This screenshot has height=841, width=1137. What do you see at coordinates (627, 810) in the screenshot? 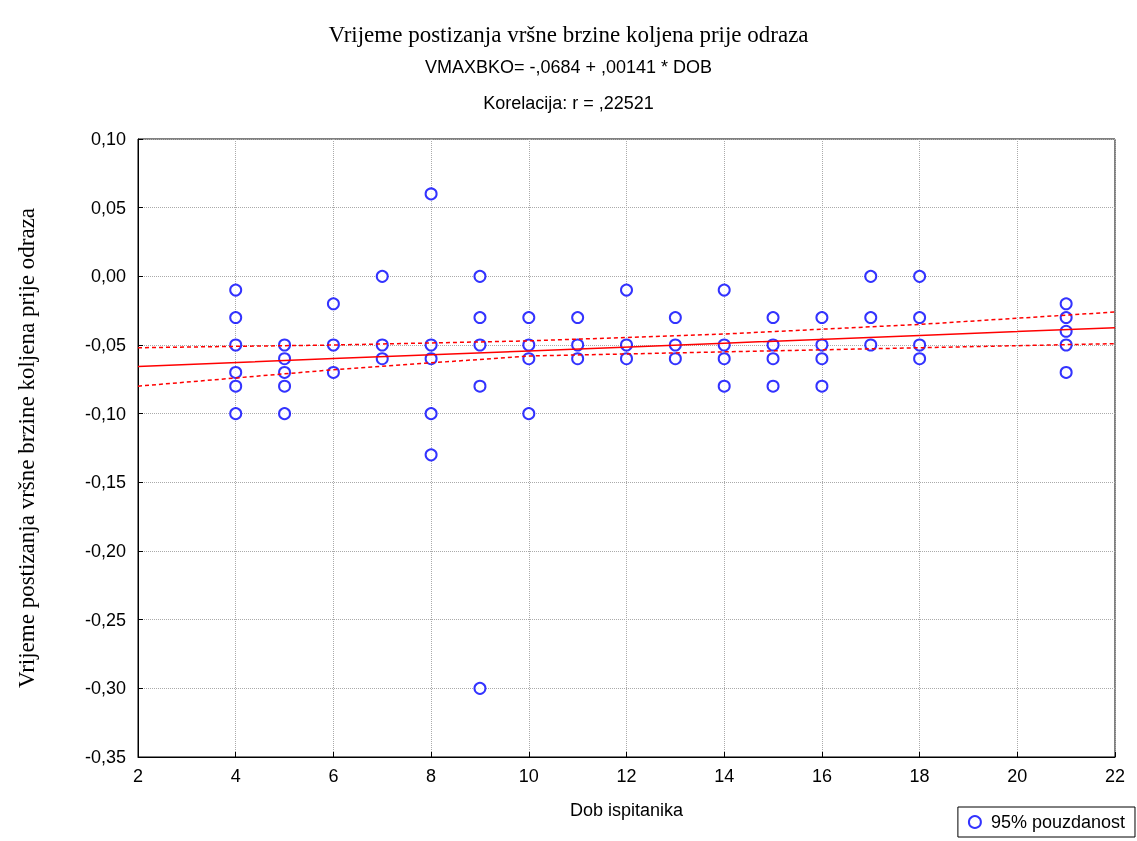
I see `x-axis-title: Dob ispitanika` at bounding box center [627, 810].